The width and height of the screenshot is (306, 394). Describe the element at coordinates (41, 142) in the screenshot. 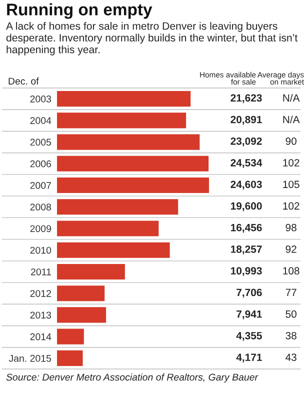

I see `y-tick-label: 2005` at that location.